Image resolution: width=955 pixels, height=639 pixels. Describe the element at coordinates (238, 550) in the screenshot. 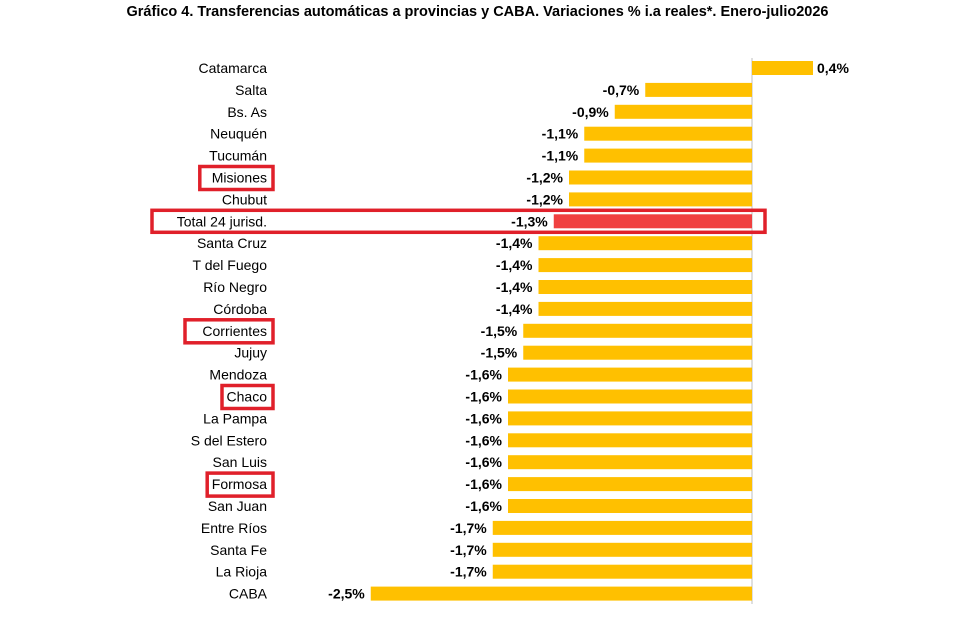

I see `category-label: Santa Fe` at that location.